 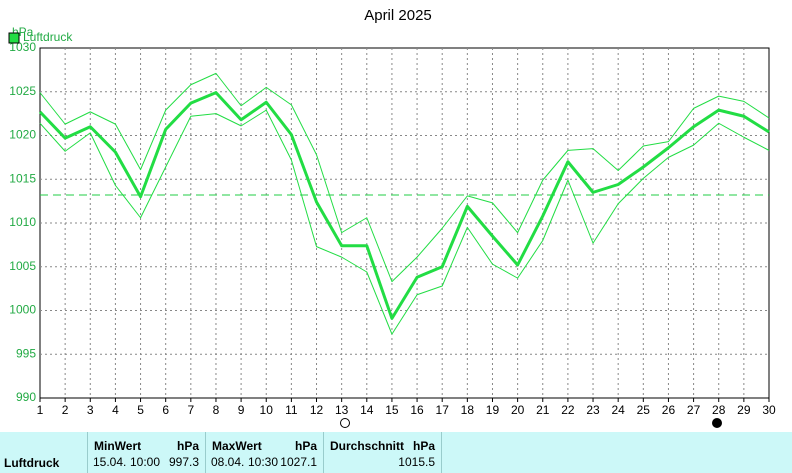 I want to click on date: 15.04., so click(x=110, y=462).